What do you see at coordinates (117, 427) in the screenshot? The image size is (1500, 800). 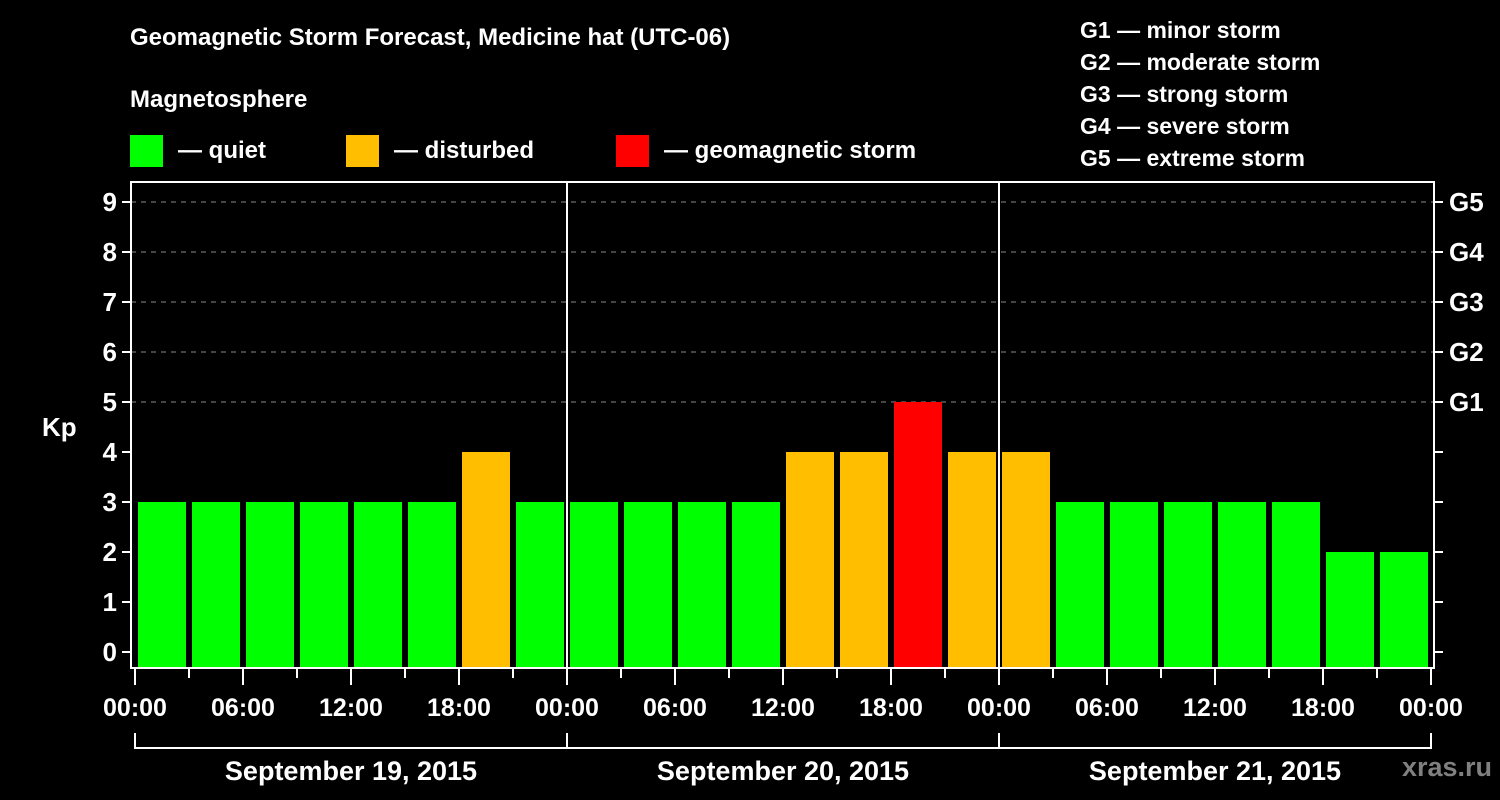 I see `y-axis-ticks: 0 1 2 3 4 5 6 7 8 9` at bounding box center [117, 427].